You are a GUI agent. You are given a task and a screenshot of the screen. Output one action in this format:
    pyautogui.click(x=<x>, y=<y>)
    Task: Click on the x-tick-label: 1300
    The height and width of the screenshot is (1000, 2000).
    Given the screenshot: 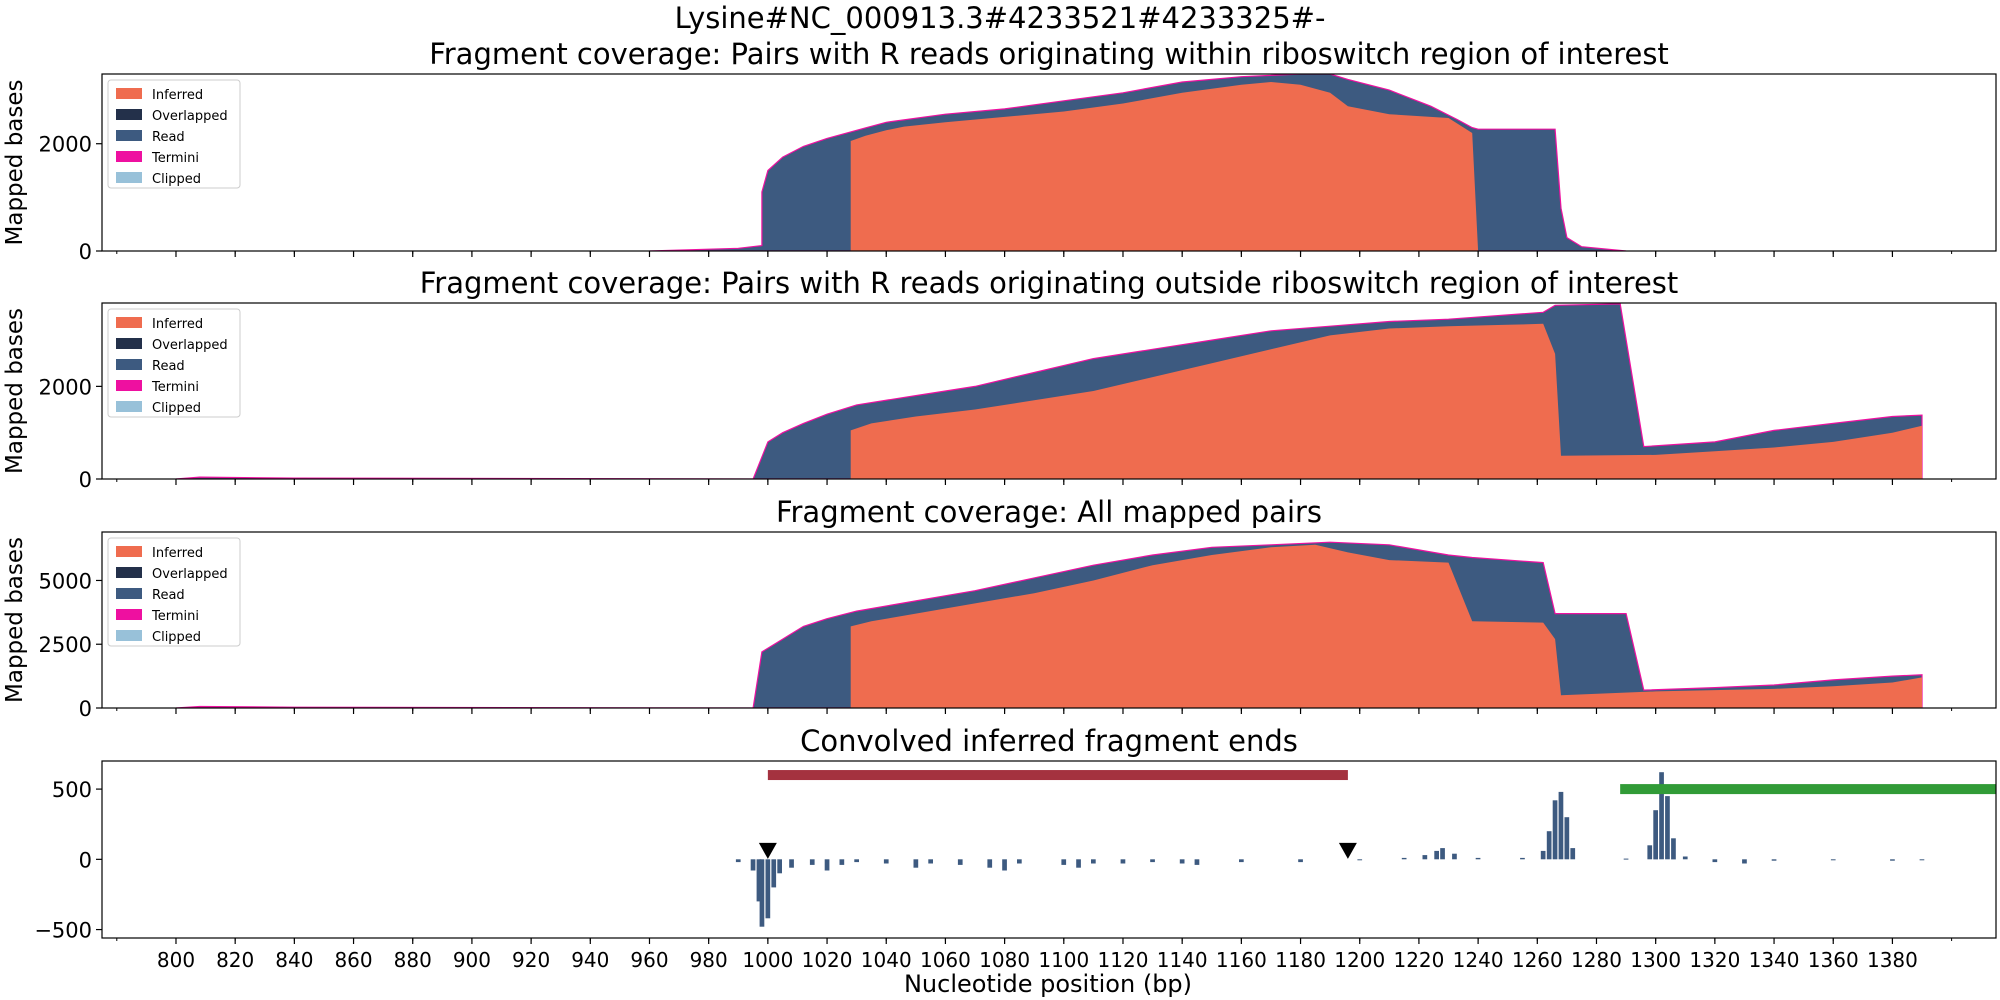 What is the action you would take?
    pyautogui.click(x=1655, y=960)
    